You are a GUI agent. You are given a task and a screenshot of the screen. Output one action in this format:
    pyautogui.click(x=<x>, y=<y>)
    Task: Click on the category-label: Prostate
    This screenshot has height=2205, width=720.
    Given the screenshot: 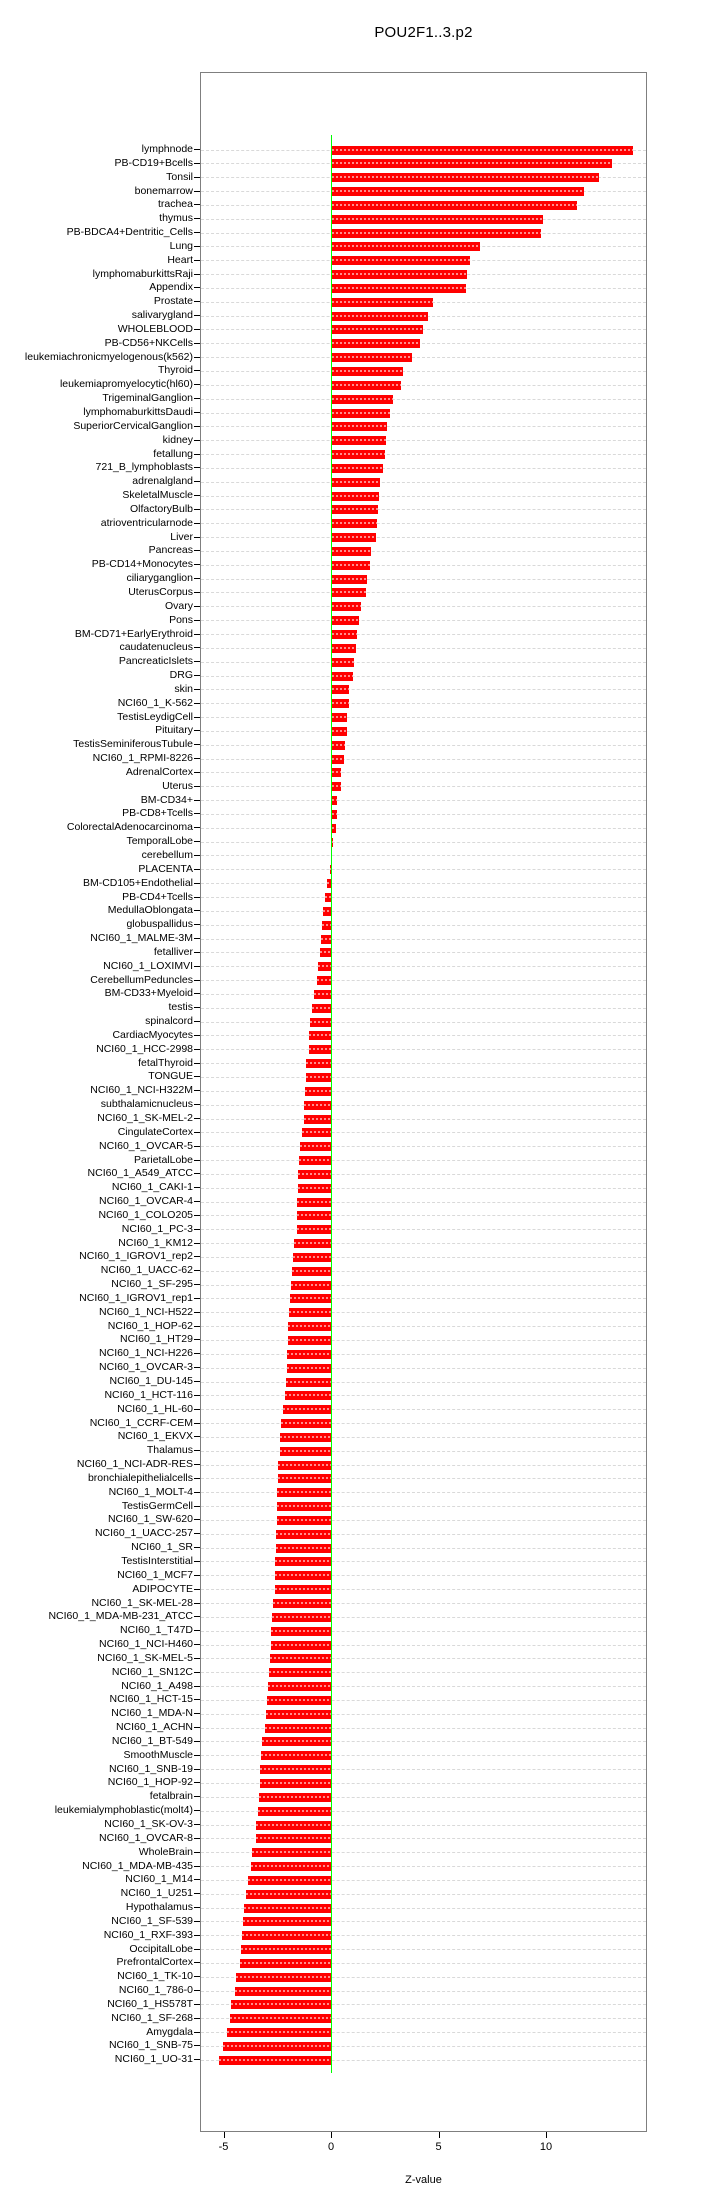 What is the action you would take?
    pyautogui.click(x=173, y=301)
    